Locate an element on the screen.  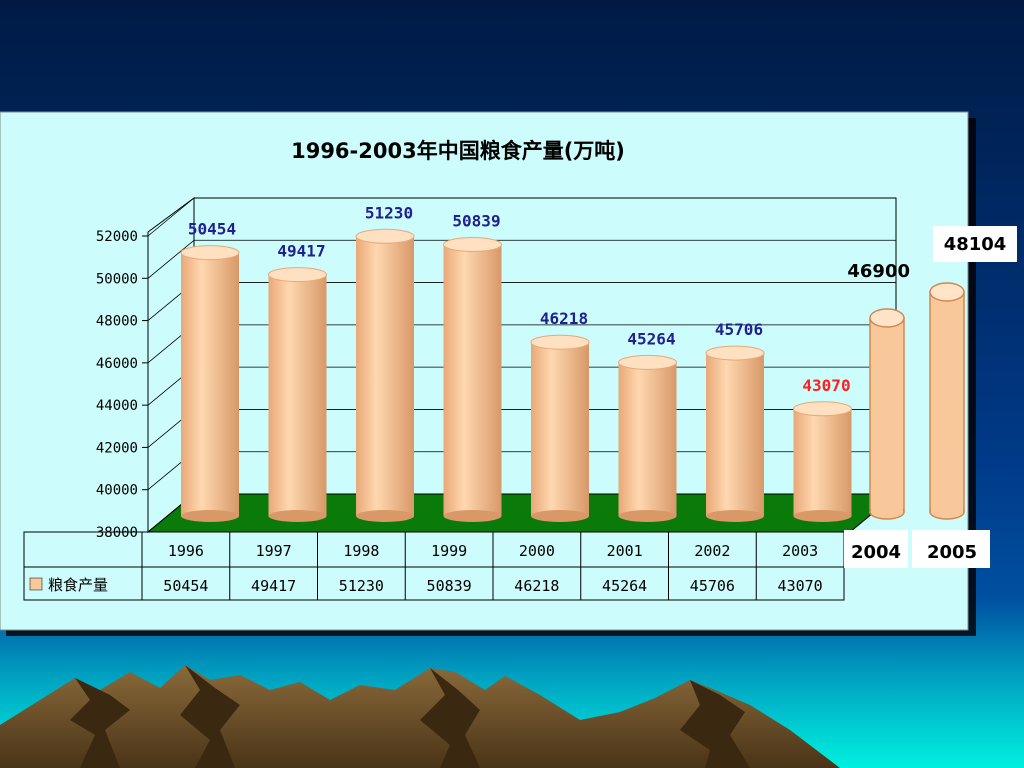
extra-bar-2004: 46900 2004 is located at coordinates (877, 414).